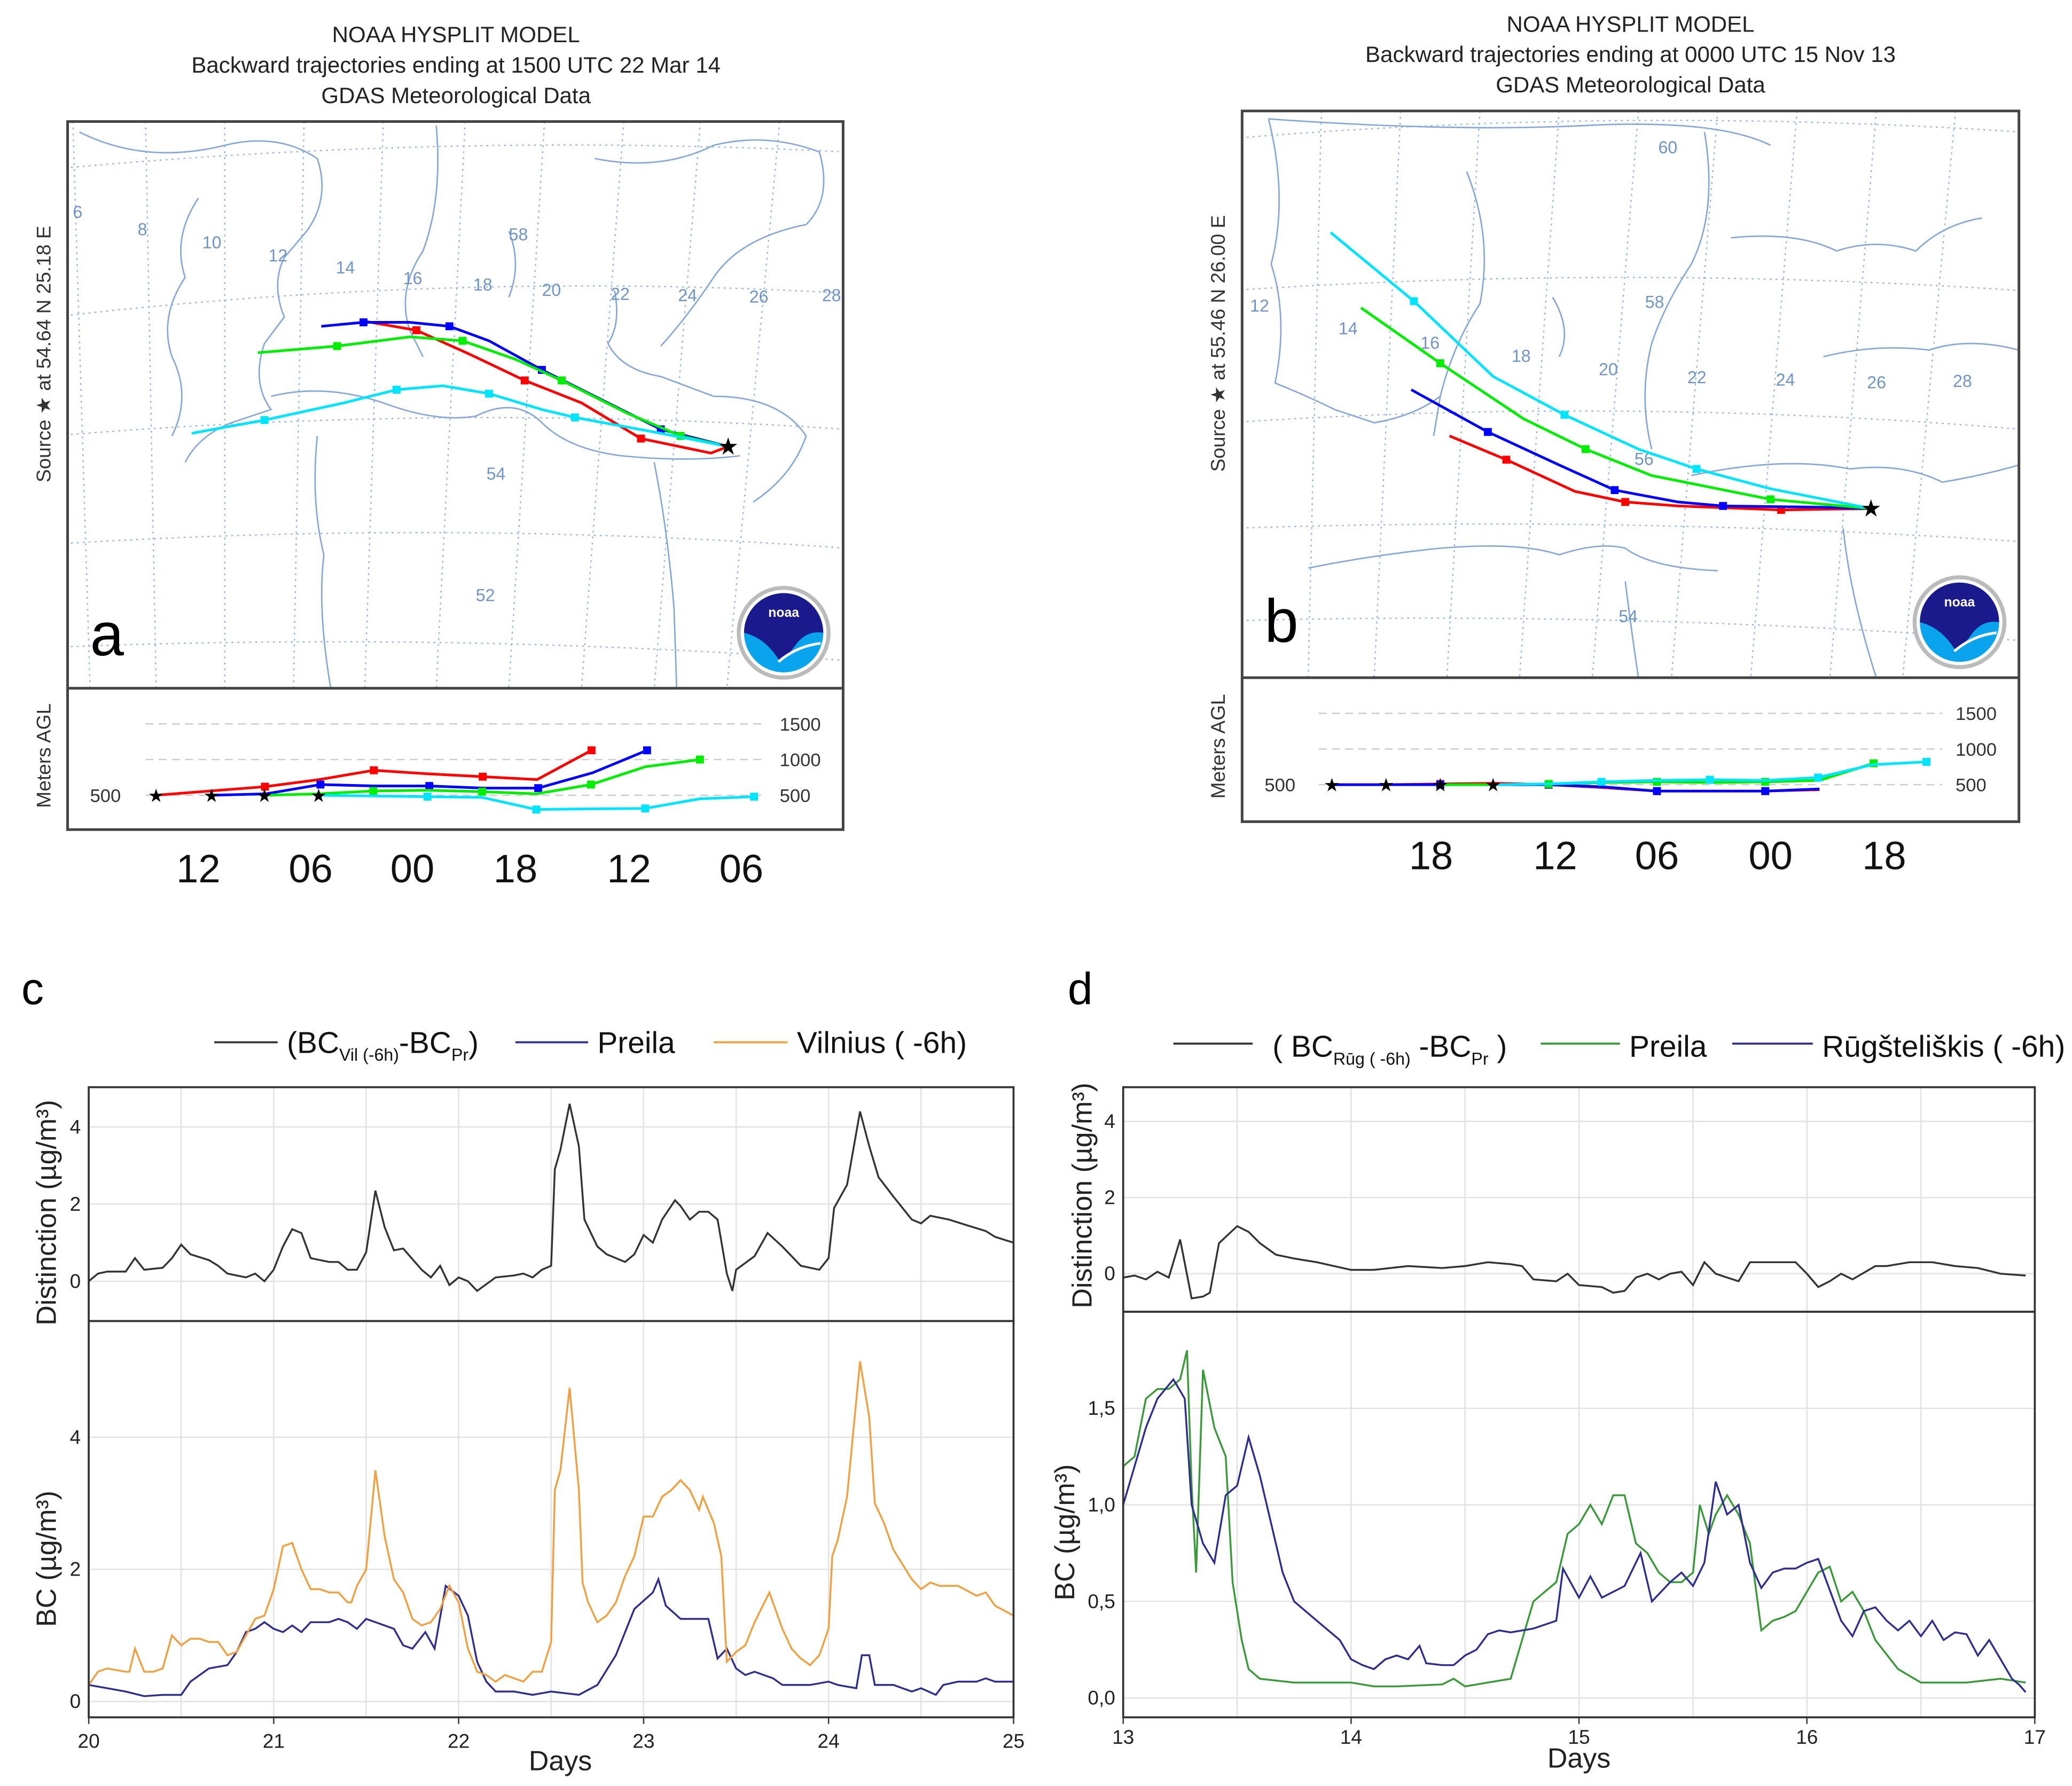  What do you see at coordinates (1575, 1535) in the screenshot?
I see `series-line-r-g-teli-kis-h-` at bounding box center [1575, 1535].